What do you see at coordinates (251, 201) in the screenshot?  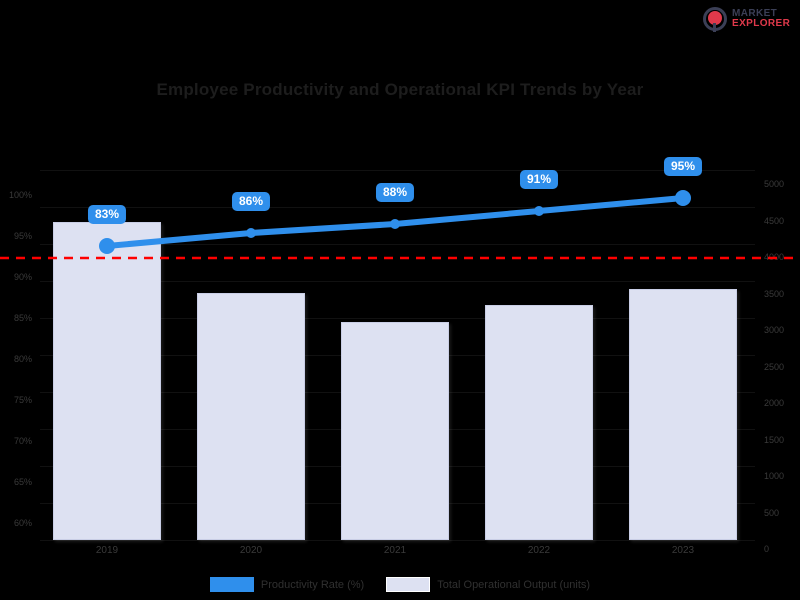 I see `value-label-2020: 86%` at bounding box center [251, 201].